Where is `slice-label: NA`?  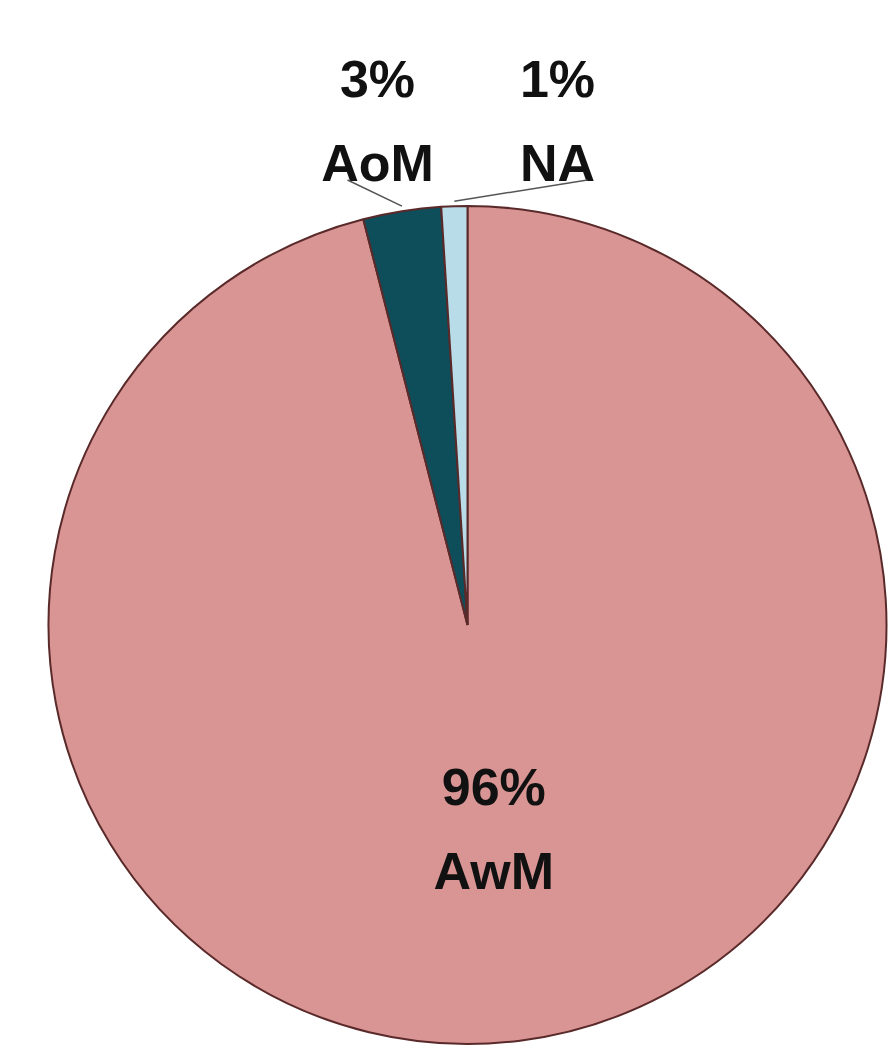 slice-label: NA is located at coordinates (557, 163).